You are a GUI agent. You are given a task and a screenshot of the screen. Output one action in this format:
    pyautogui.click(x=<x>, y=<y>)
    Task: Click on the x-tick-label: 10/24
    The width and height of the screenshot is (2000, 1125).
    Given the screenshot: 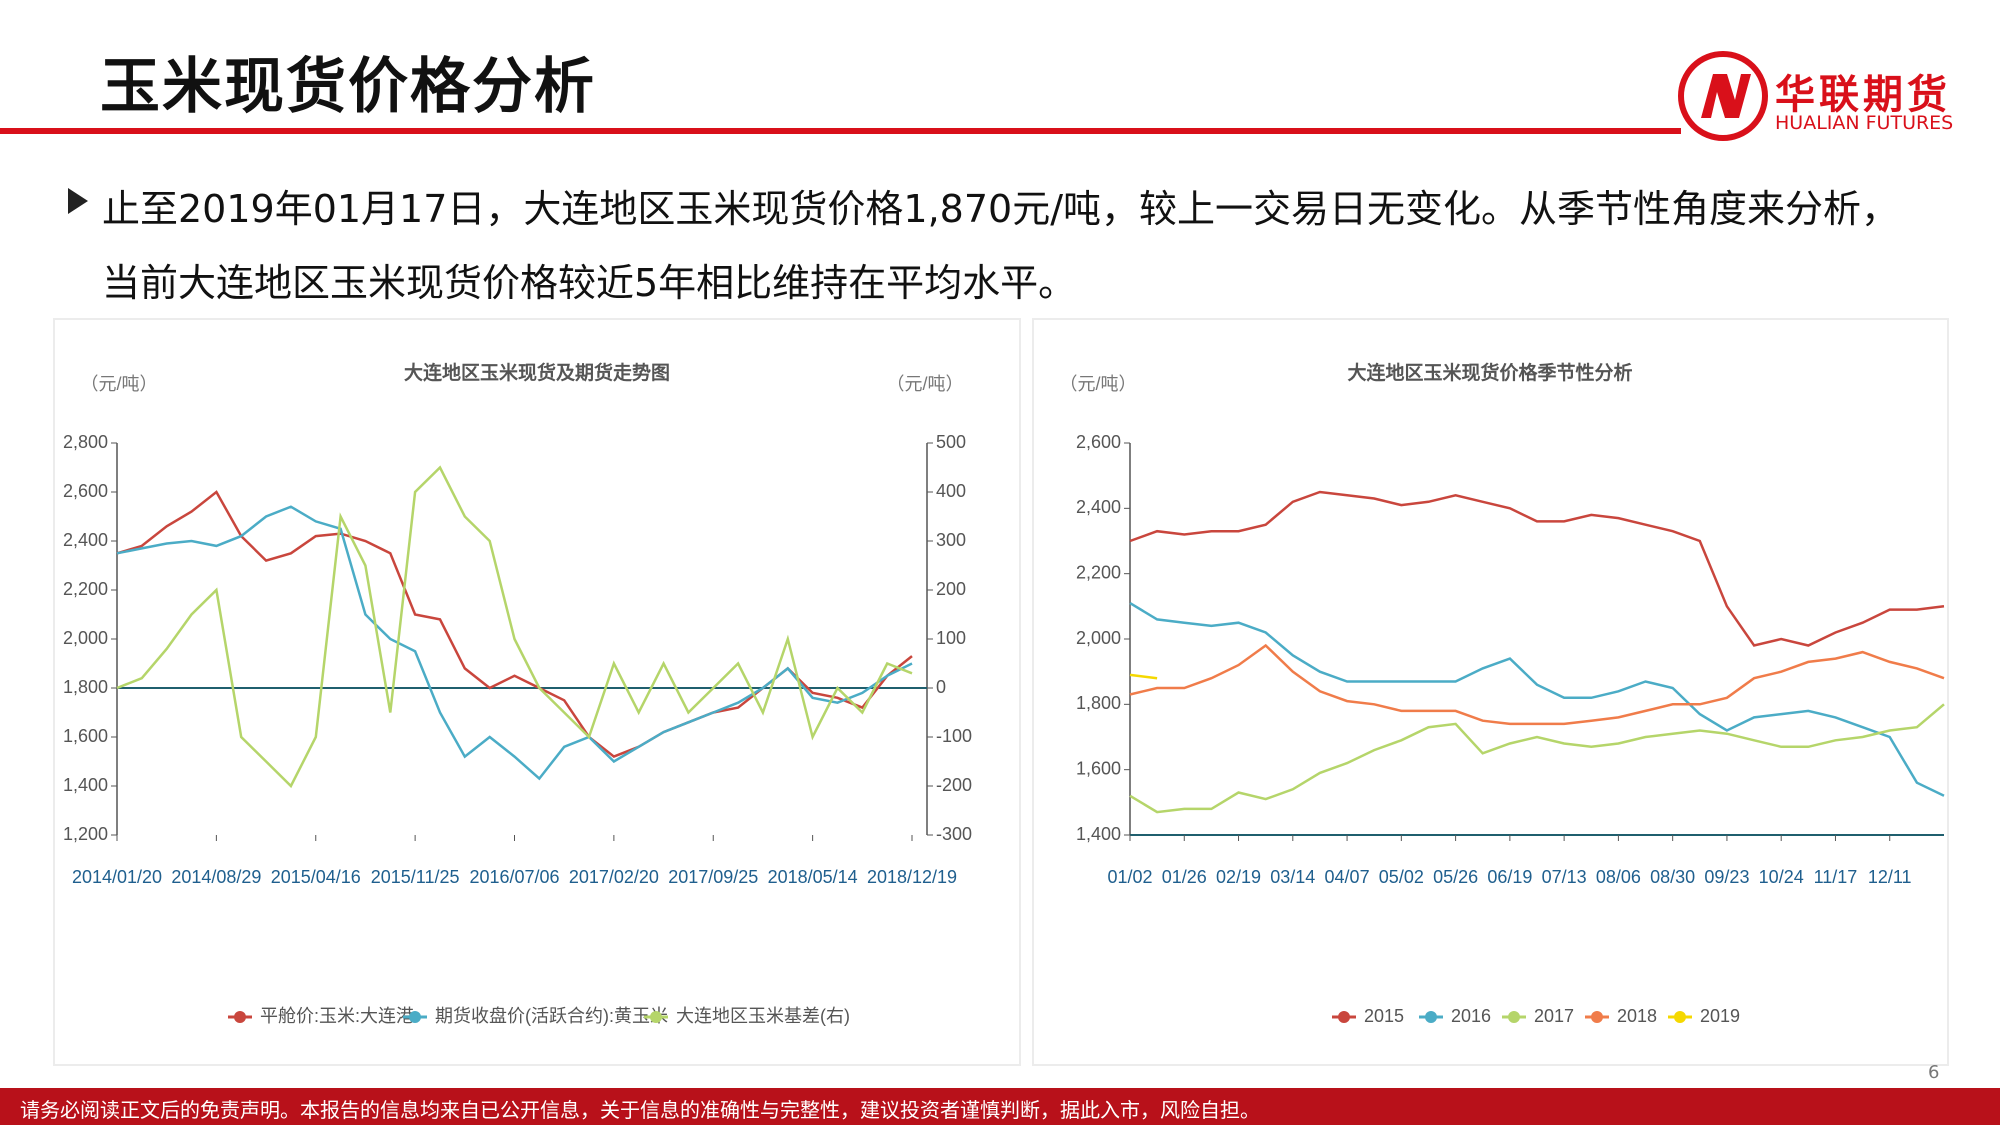 What is the action you would take?
    pyautogui.click(x=1781, y=877)
    